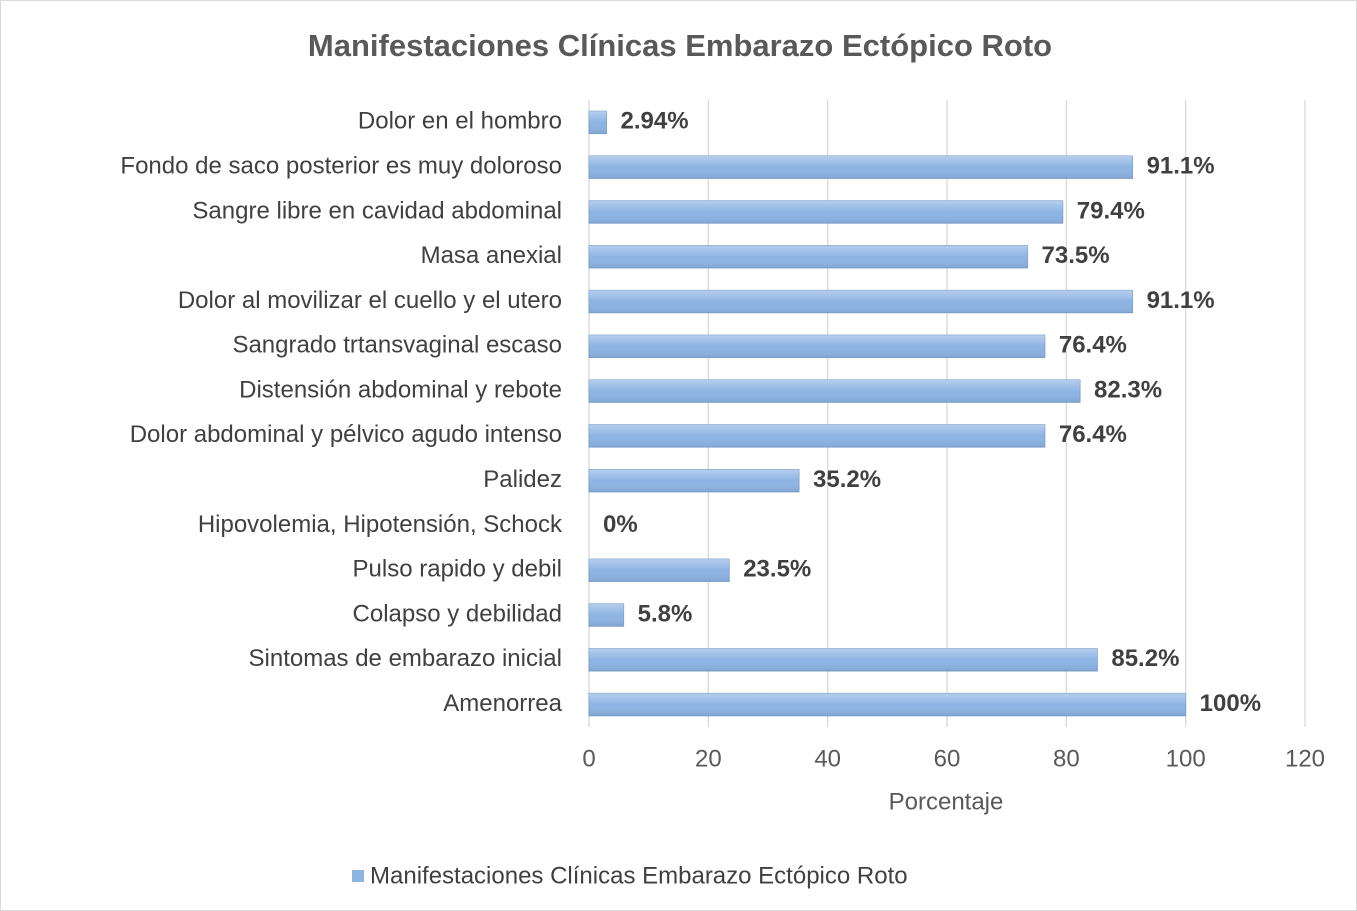  I want to click on y-tick-label: Sintomas de embarazo inicial, so click(406, 658).